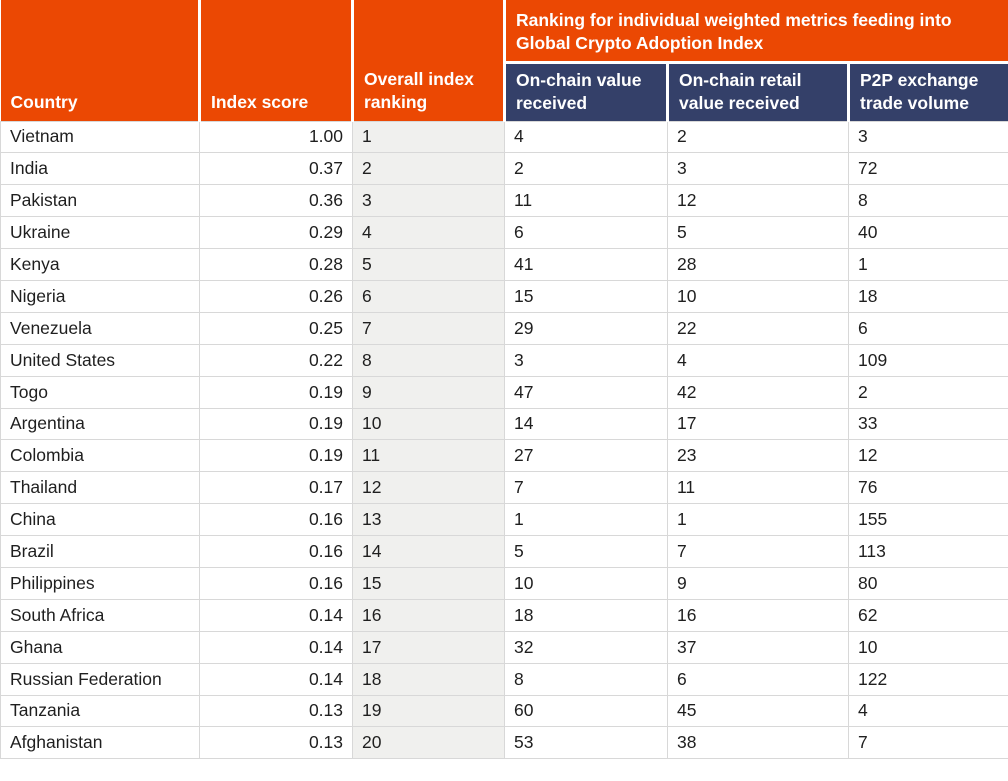  I want to click on column-header-overall-ranking: Overall index ranking, so click(429, 60).